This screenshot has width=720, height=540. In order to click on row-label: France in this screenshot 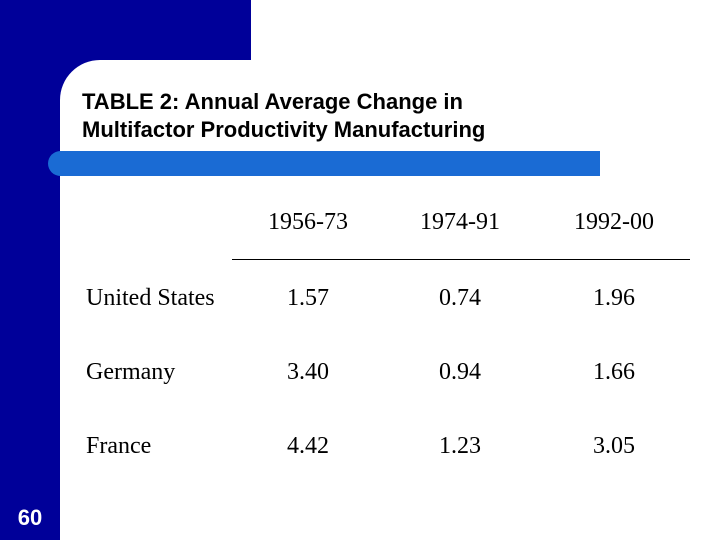, I will do `click(119, 446)`.